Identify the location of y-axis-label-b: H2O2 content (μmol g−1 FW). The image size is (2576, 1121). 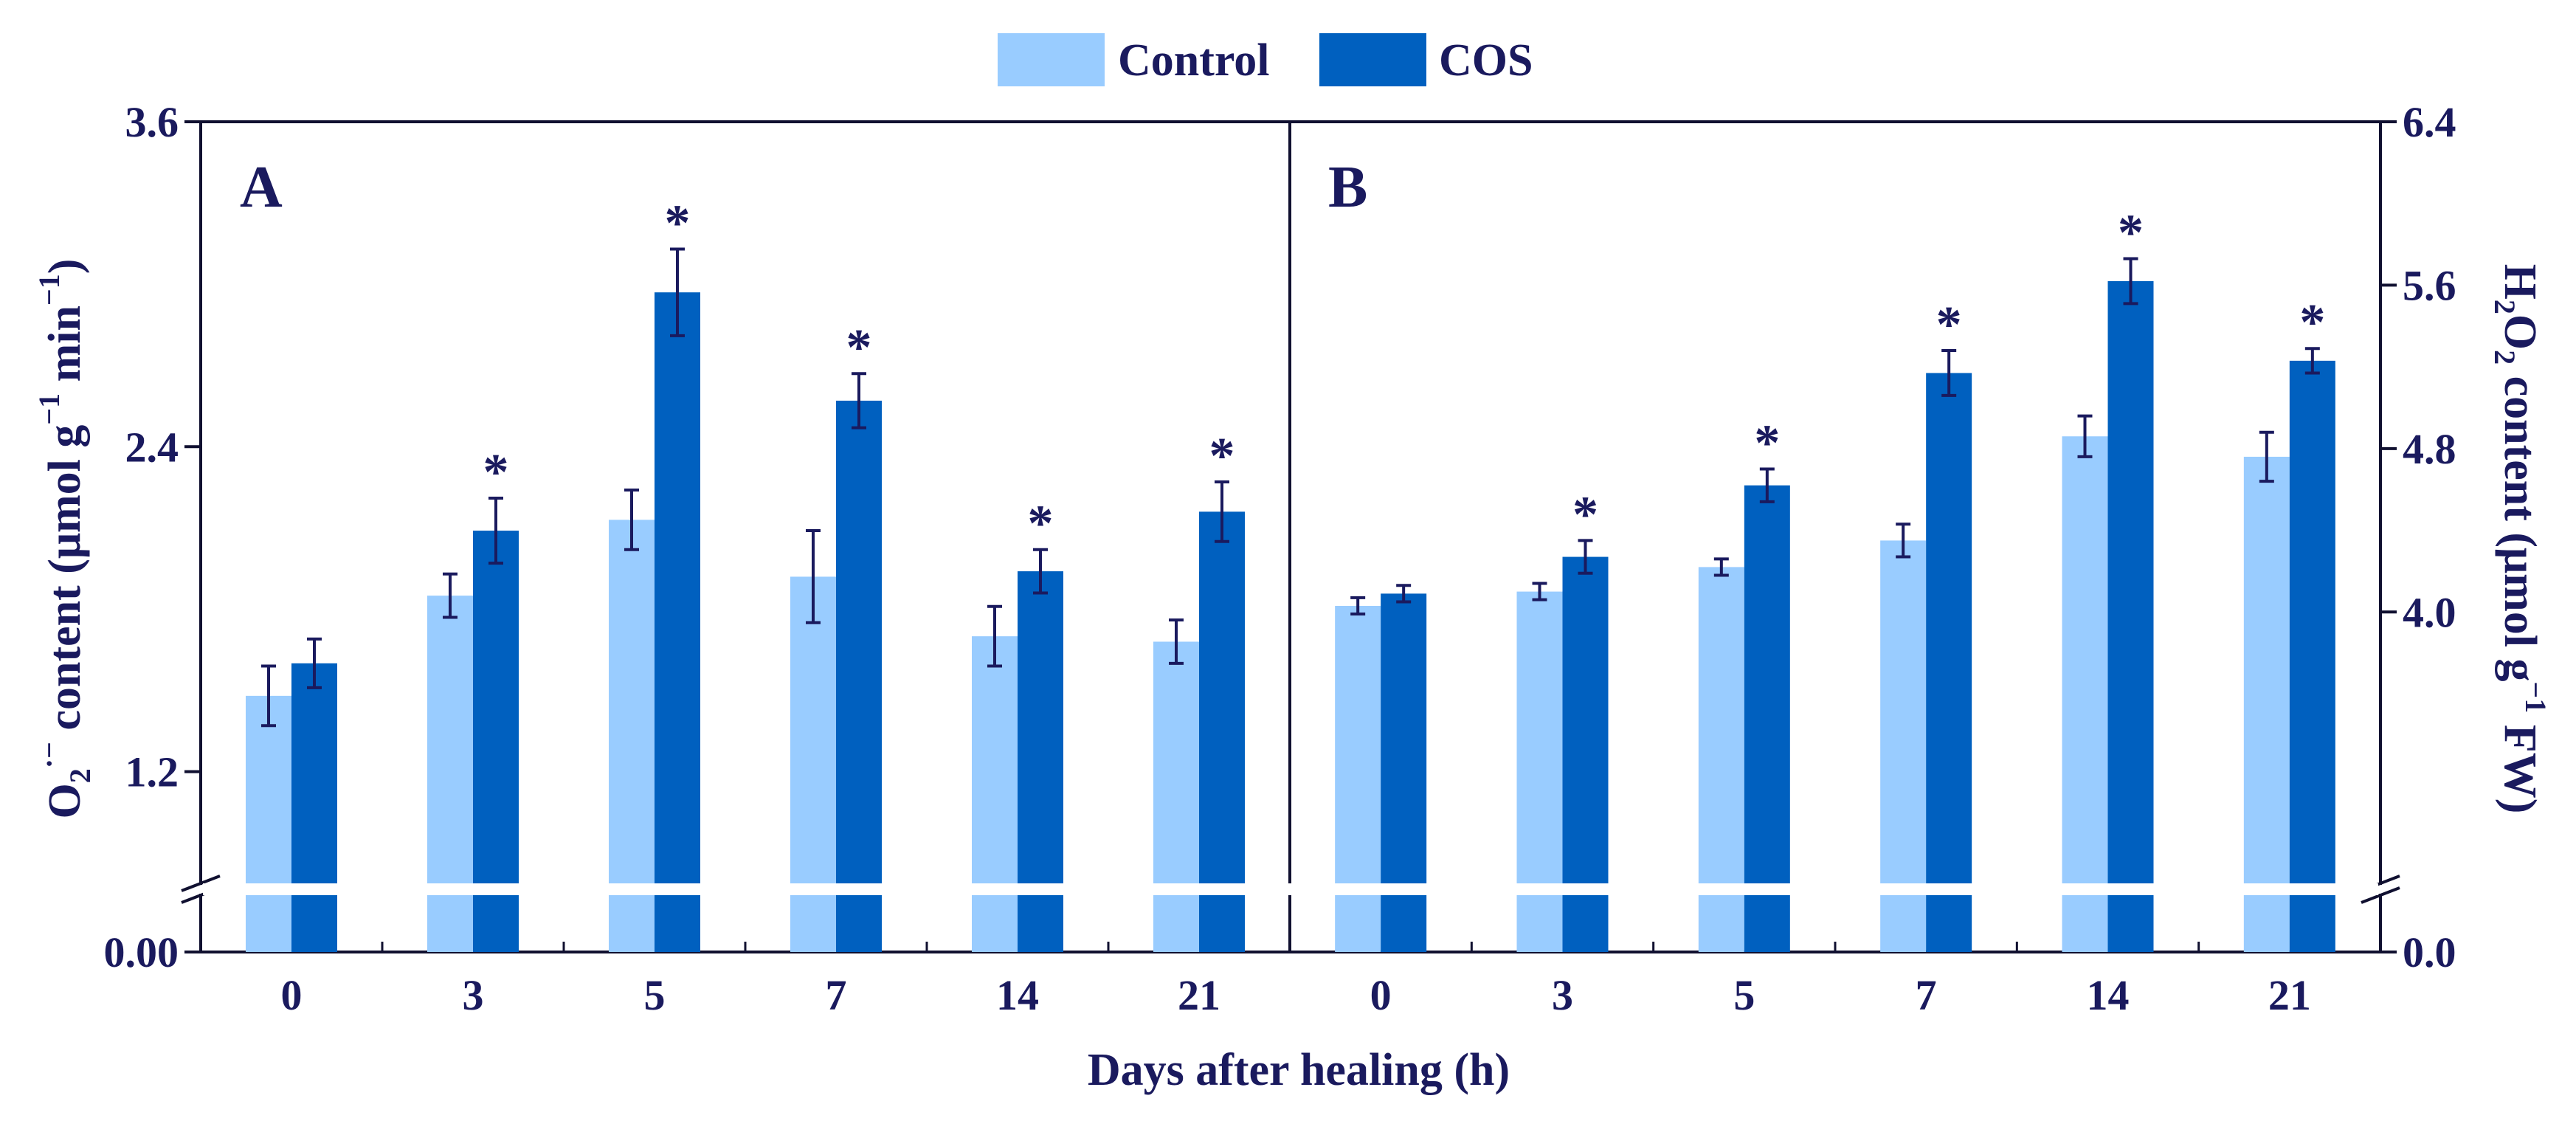
(2520, 539).